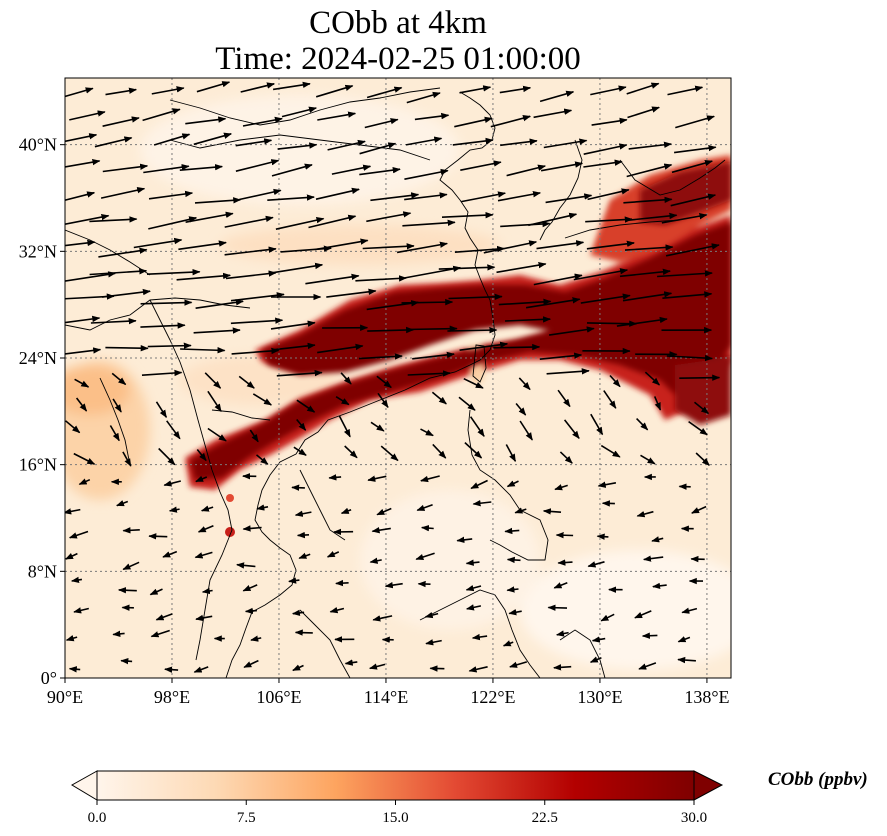 Image resolution: width=887 pixels, height=836 pixels. Describe the element at coordinates (397, 813) in the screenshot. I see `colorbar-ticks: 0.0 7.5 15.0 22.5 30.0` at that location.